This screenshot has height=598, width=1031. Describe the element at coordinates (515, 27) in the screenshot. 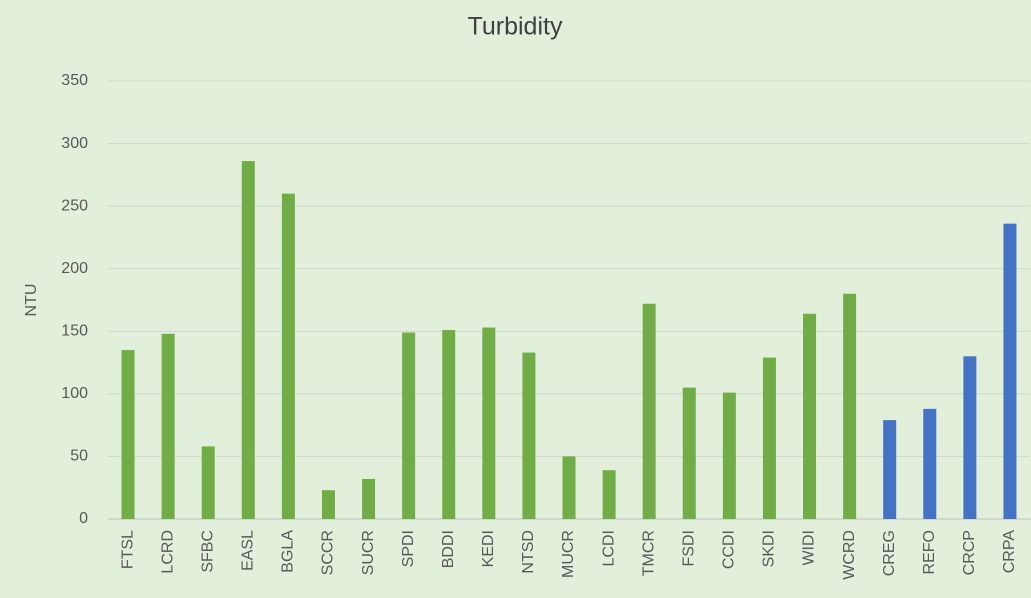

I see `chart-title: Turbidity` at that location.